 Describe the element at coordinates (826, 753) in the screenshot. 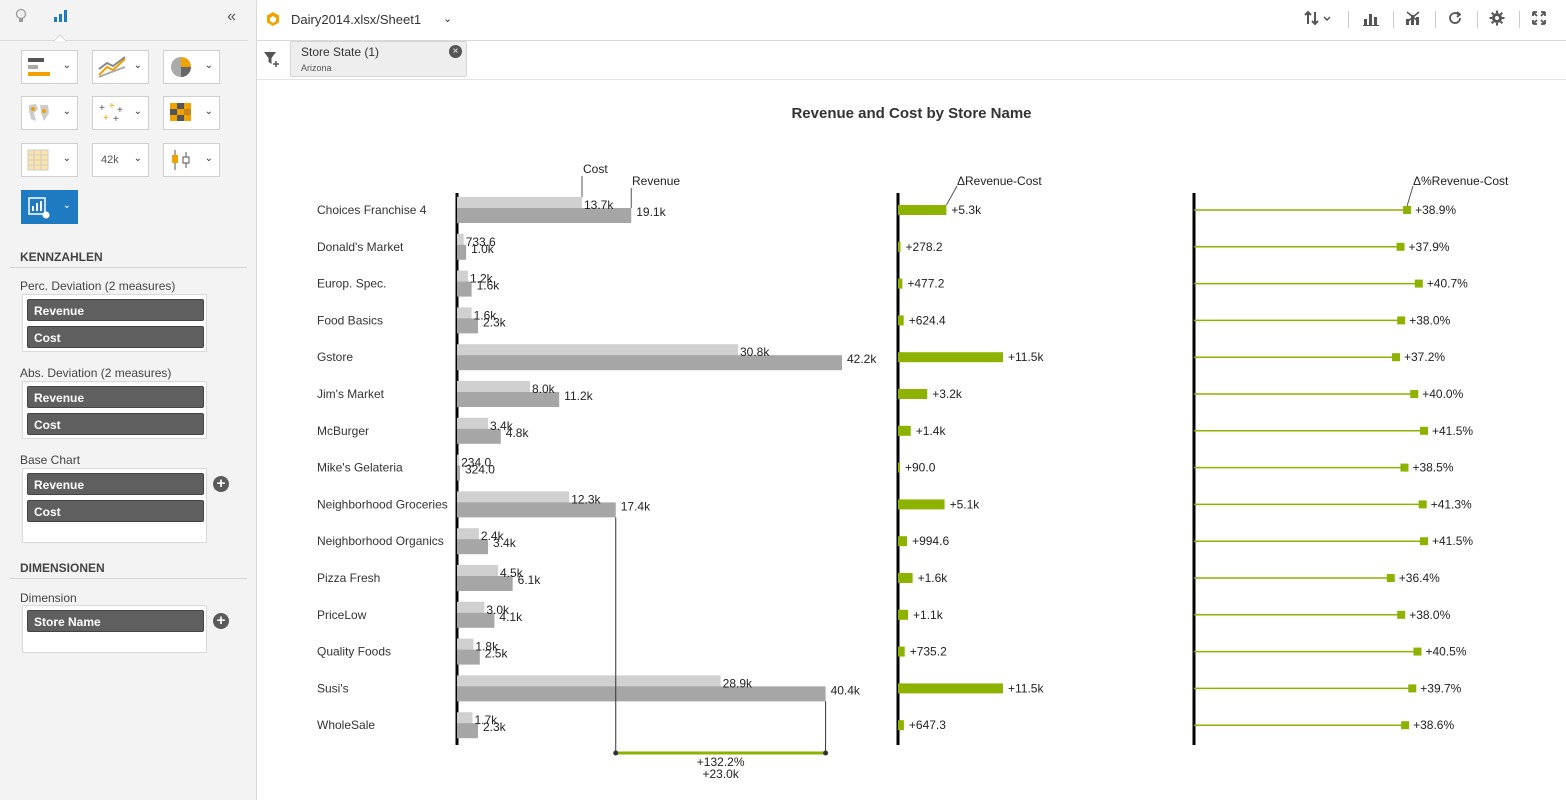

I see `comparison-endpoint` at that location.